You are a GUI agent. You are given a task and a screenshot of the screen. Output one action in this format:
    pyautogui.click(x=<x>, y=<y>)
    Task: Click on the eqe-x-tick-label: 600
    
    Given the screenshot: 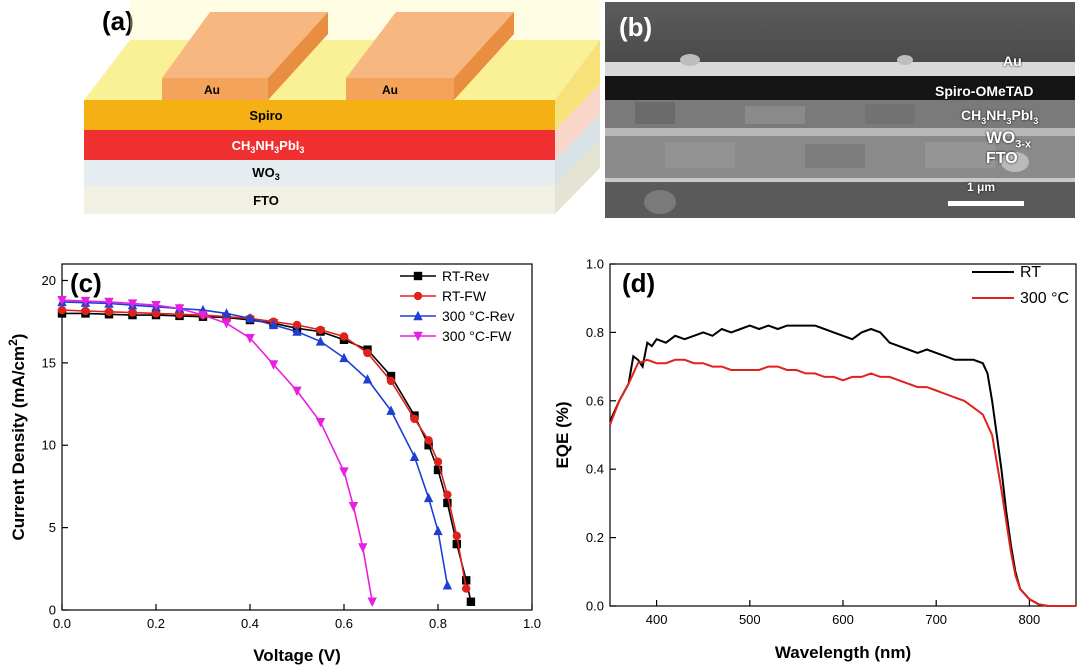 What is the action you would take?
    pyautogui.click(x=843, y=619)
    